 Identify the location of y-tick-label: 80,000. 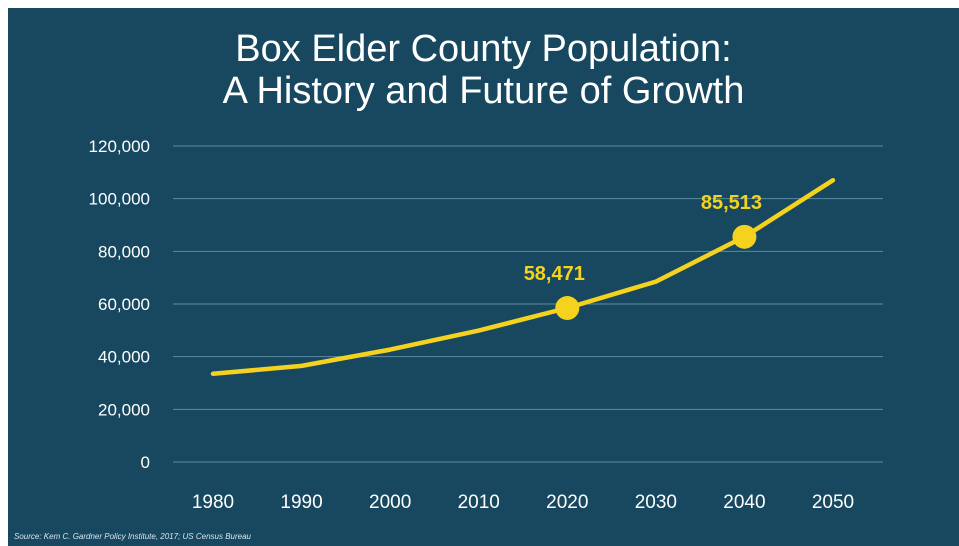
(124, 251).